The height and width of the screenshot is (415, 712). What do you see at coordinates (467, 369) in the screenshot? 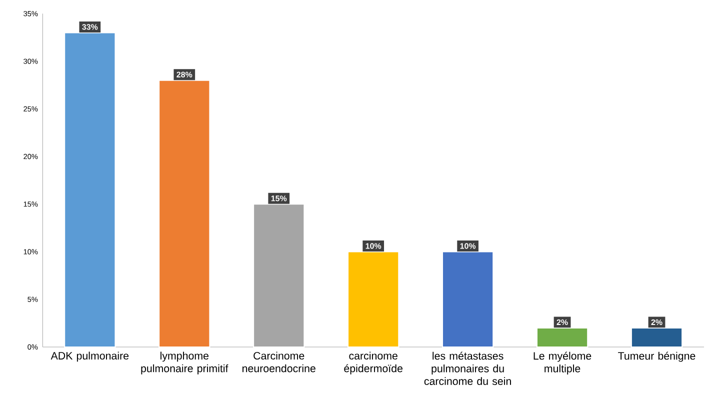
I see `x-tick-label: les métastases pulmonaires du carcinome du sein` at bounding box center [467, 369].